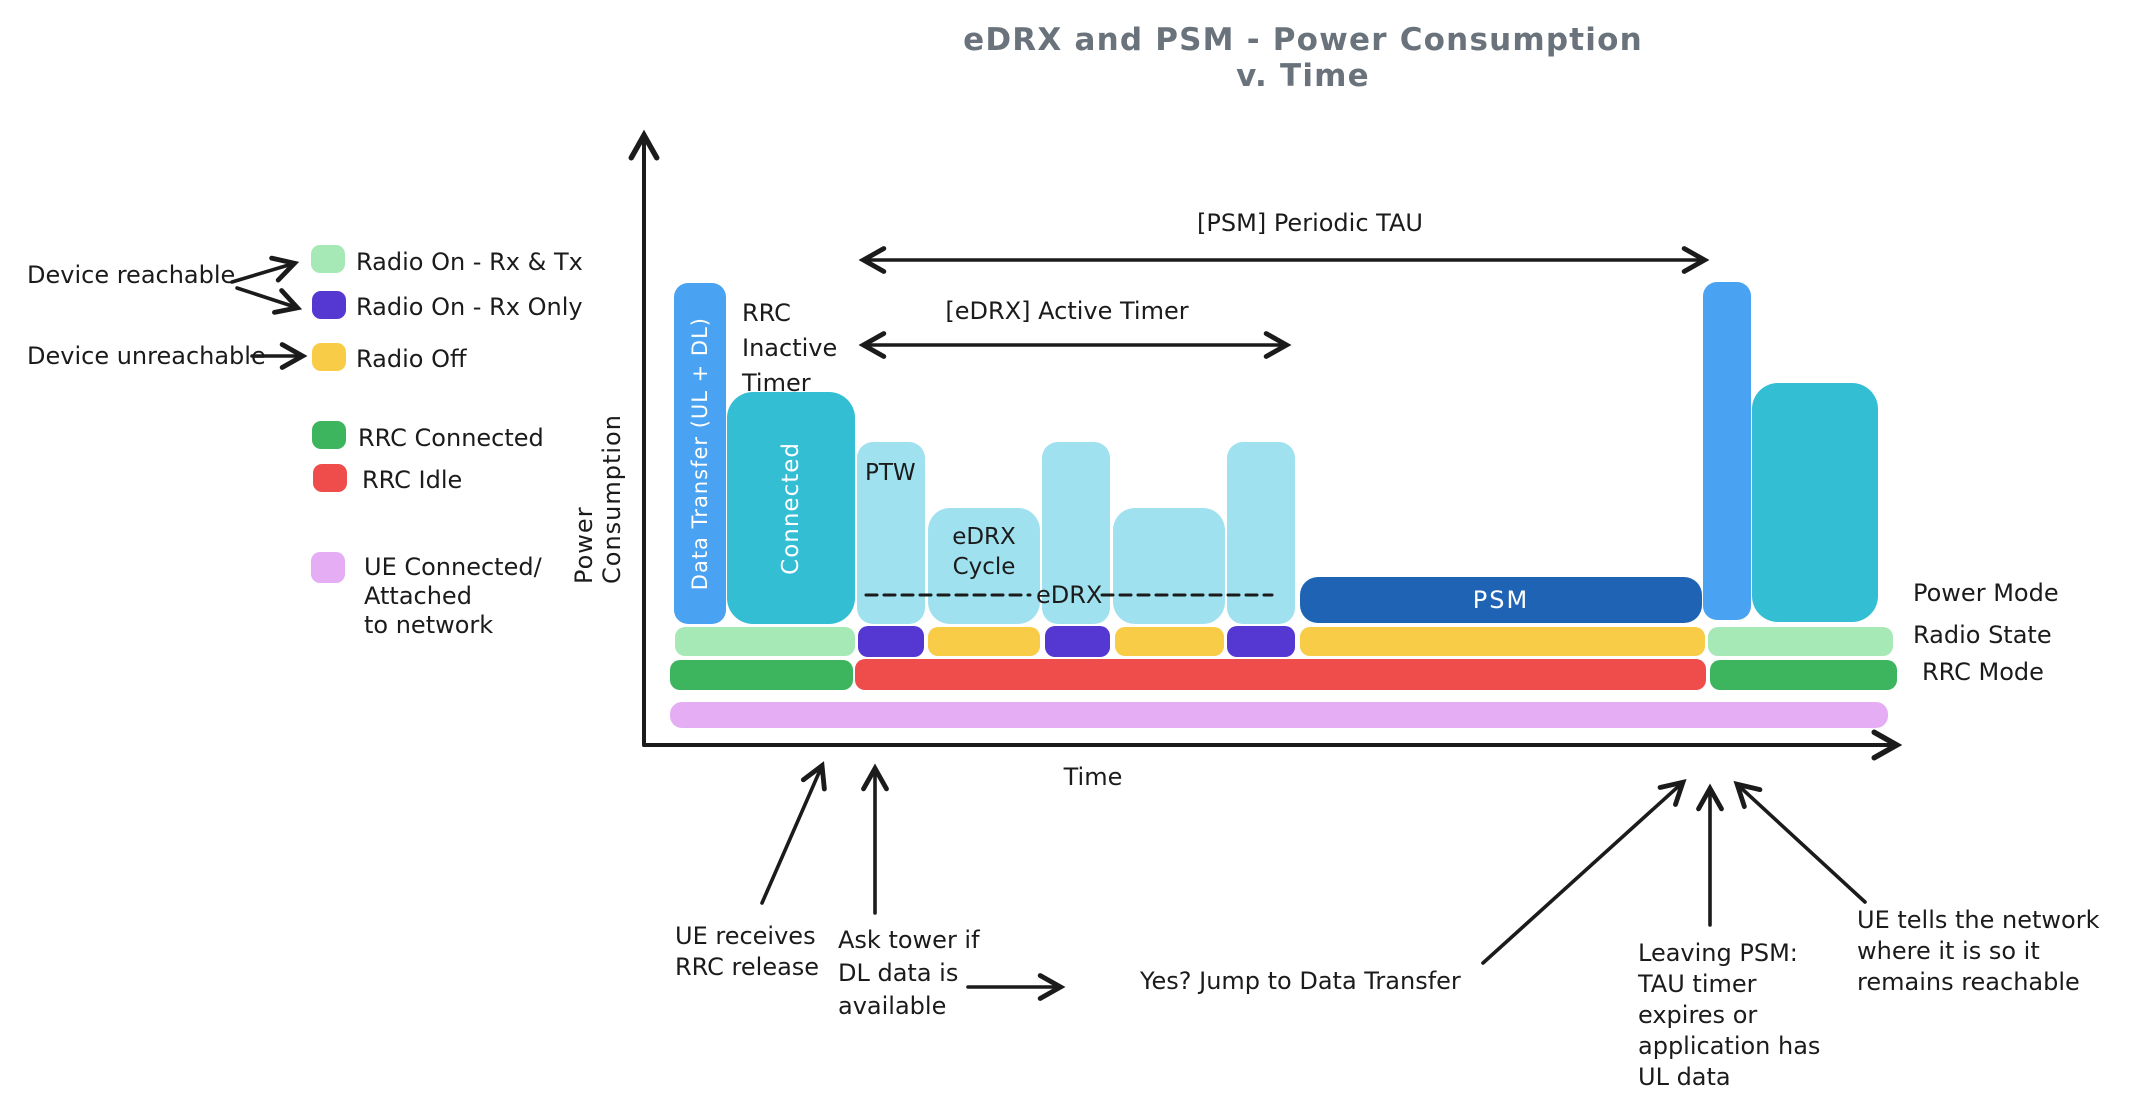 This screenshot has width=2138, height=1118. What do you see at coordinates (1982, 635) in the screenshot?
I see `row-label-radio-state: Radio State` at bounding box center [1982, 635].